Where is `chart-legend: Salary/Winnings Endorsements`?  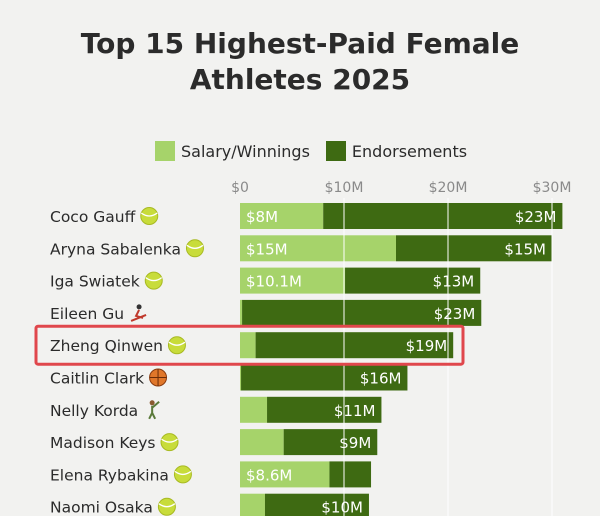 chart-legend: Salary/Winnings Endorsements is located at coordinates (319, 151).